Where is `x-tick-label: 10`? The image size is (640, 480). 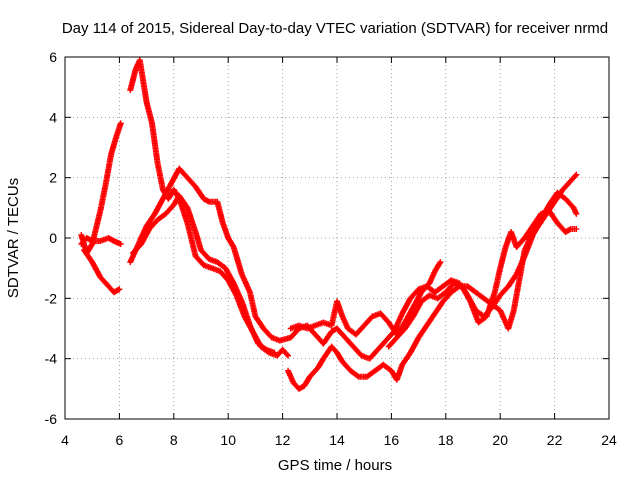
x-tick-label: 10 is located at coordinates (228, 440).